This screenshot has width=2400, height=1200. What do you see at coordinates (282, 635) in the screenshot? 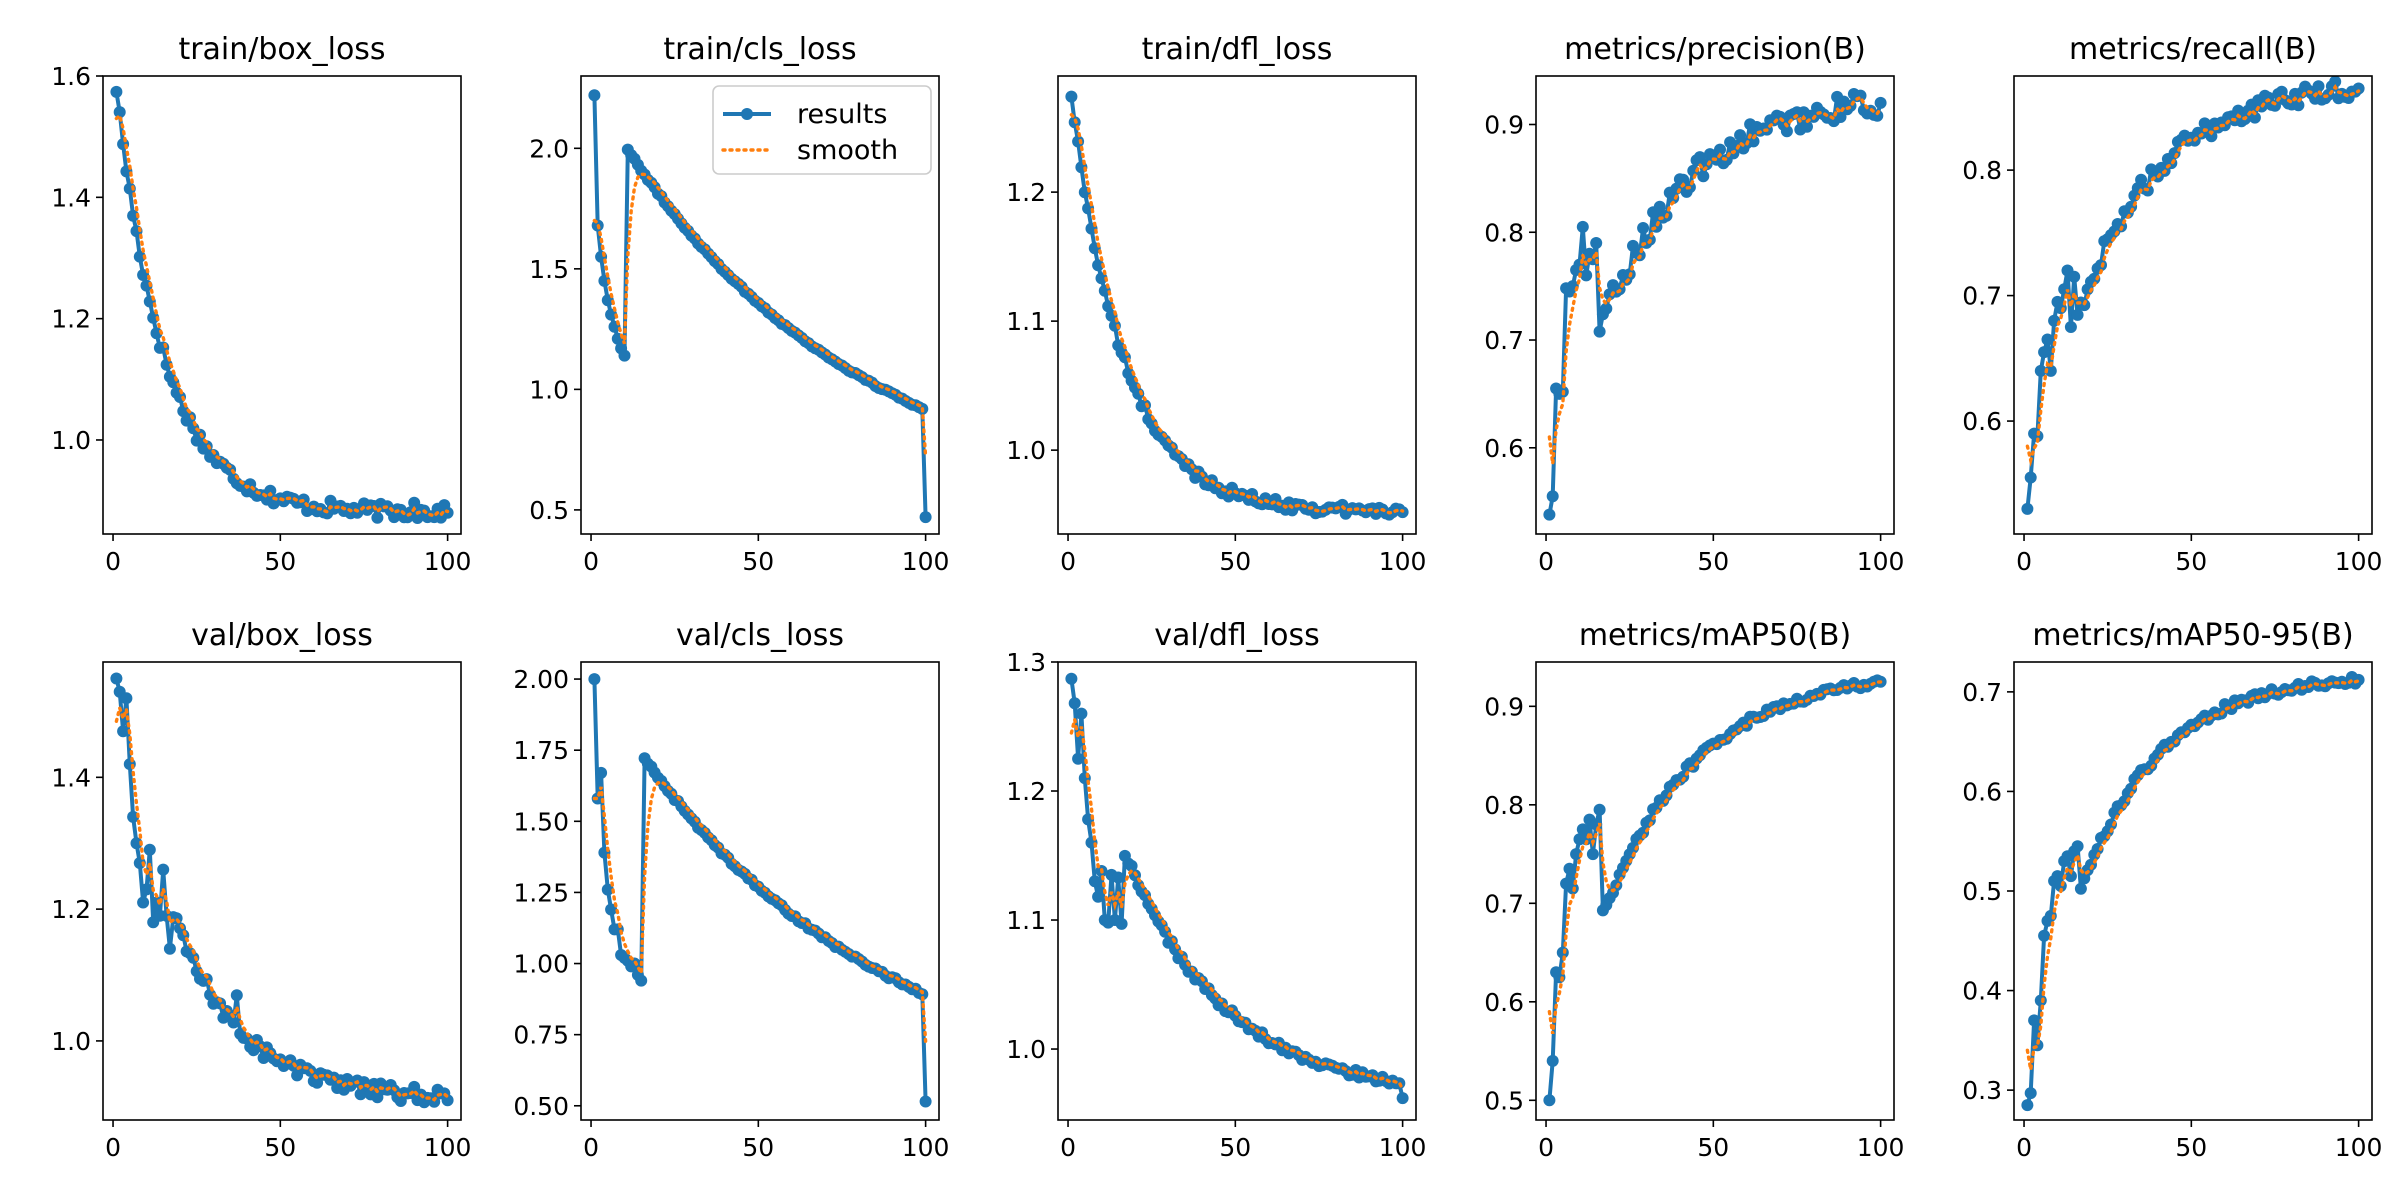
I see `panel-title: val/box_loss` at bounding box center [282, 635].